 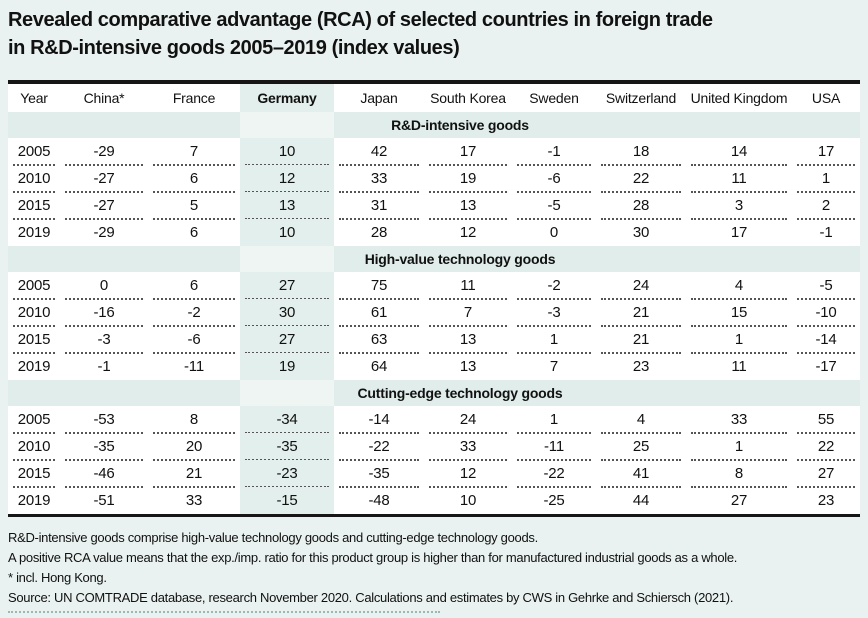 What do you see at coordinates (826, 366) in the screenshot?
I see `value-cell: -17` at bounding box center [826, 366].